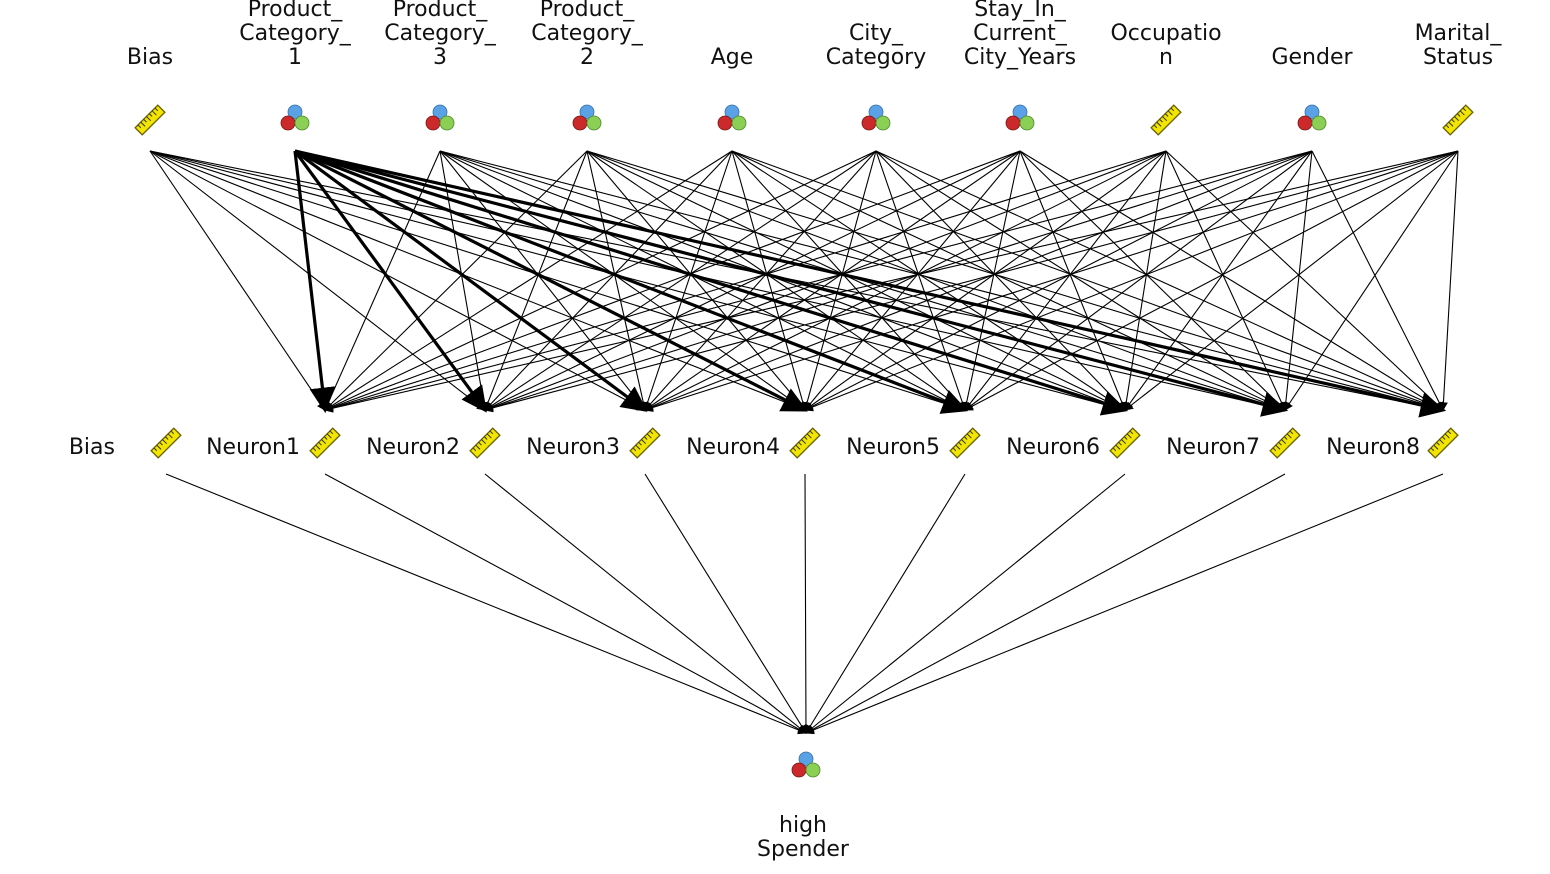 The image size is (1550, 874). Describe the element at coordinates (573, 447) in the screenshot. I see `hidden-node-label: Neuron3` at that location.